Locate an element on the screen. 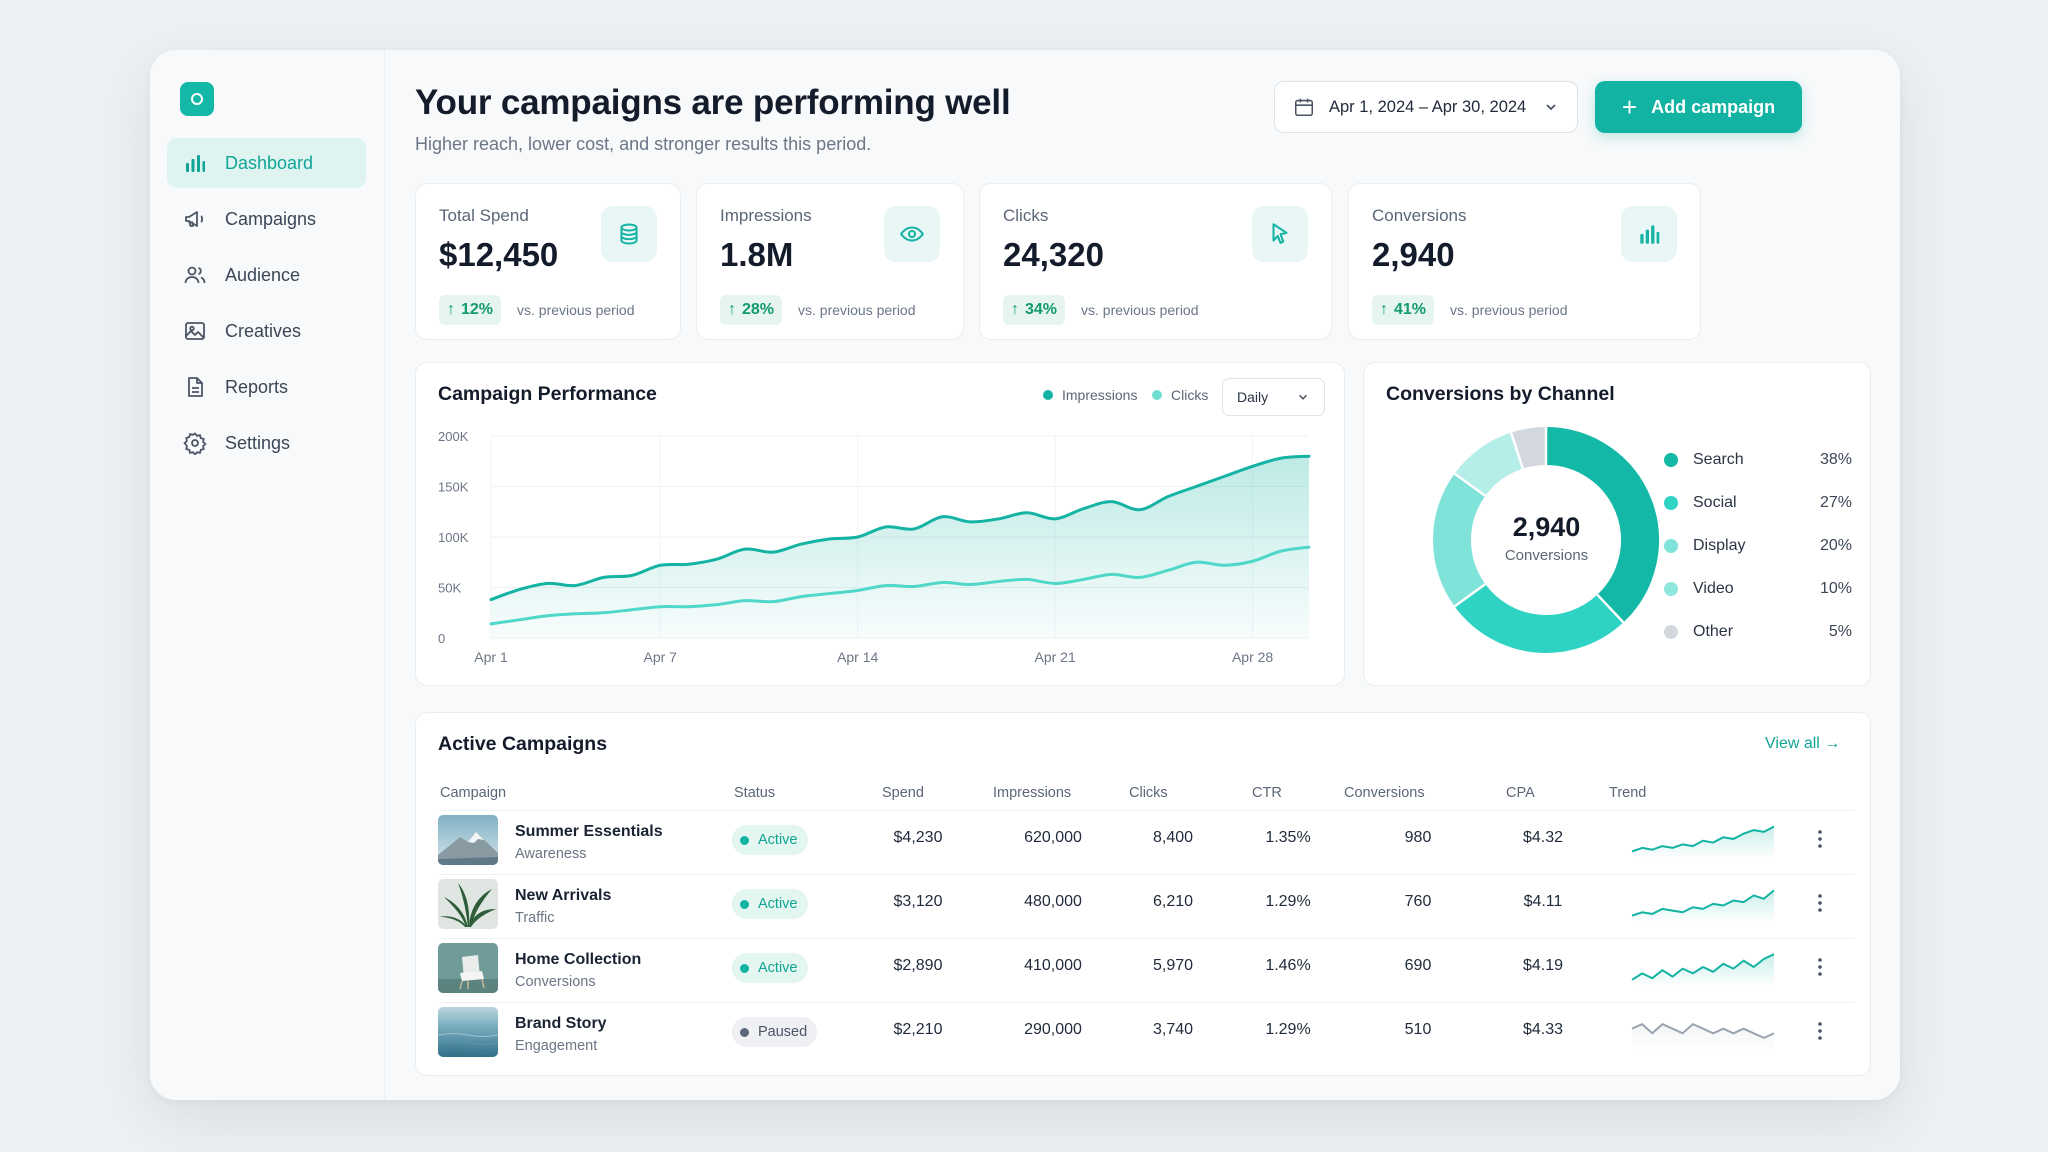 This screenshot has height=1152, width=2048. series-area-impressions is located at coordinates (900, 547).